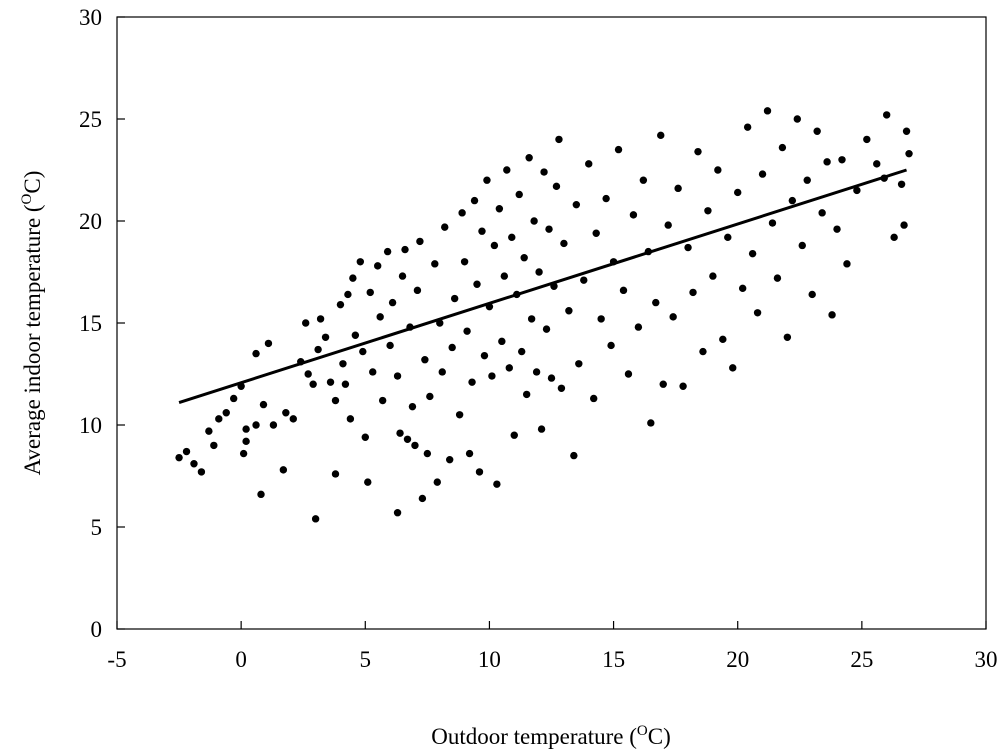  Describe the element at coordinates (27, 198) in the screenshot. I see `y-axis-title-sup: O` at that location.